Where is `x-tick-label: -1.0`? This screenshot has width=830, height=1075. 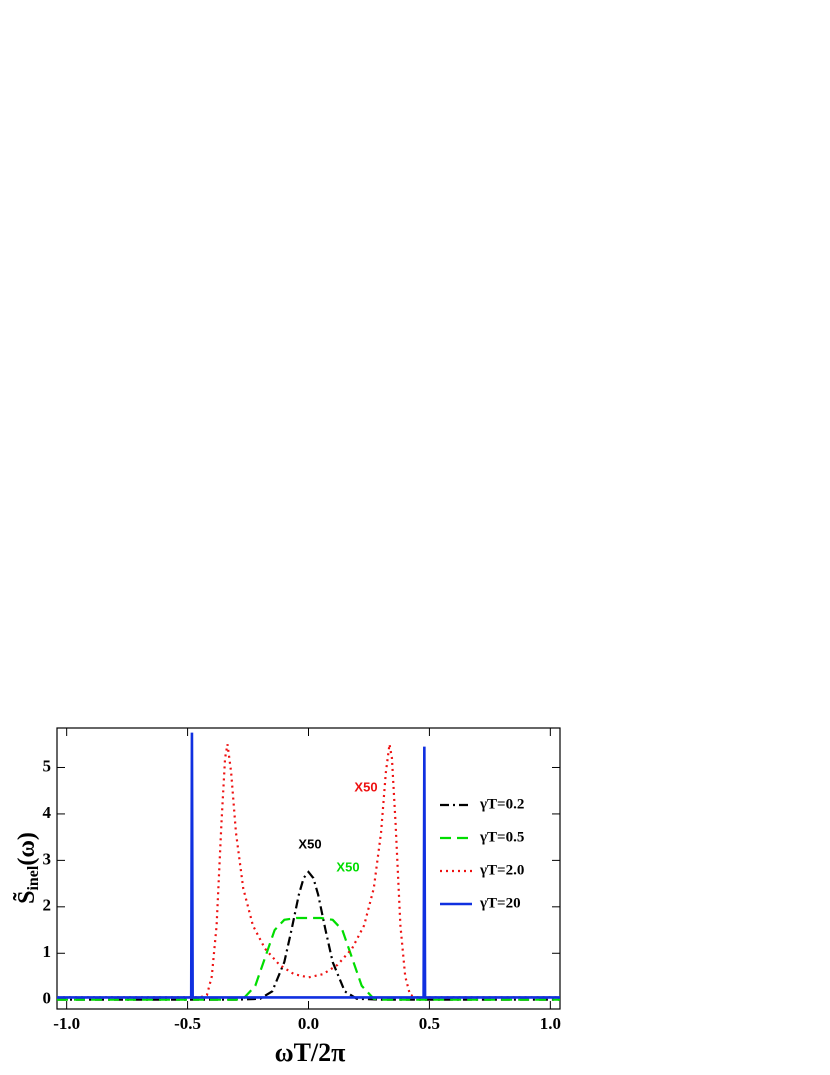
x-tick-label: -1.0 is located at coordinates (66, 1023).